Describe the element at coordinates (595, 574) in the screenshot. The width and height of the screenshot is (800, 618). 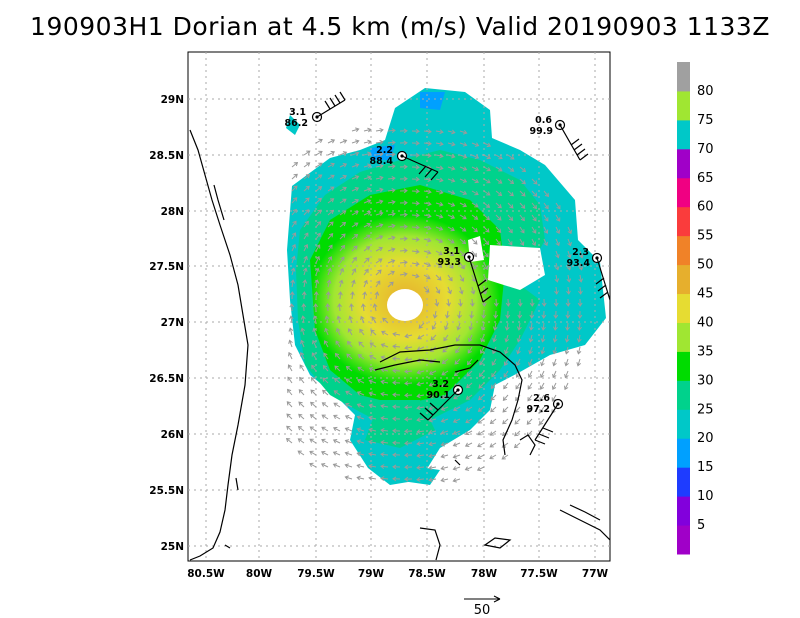
I see `lon-label: 77W` at that location.